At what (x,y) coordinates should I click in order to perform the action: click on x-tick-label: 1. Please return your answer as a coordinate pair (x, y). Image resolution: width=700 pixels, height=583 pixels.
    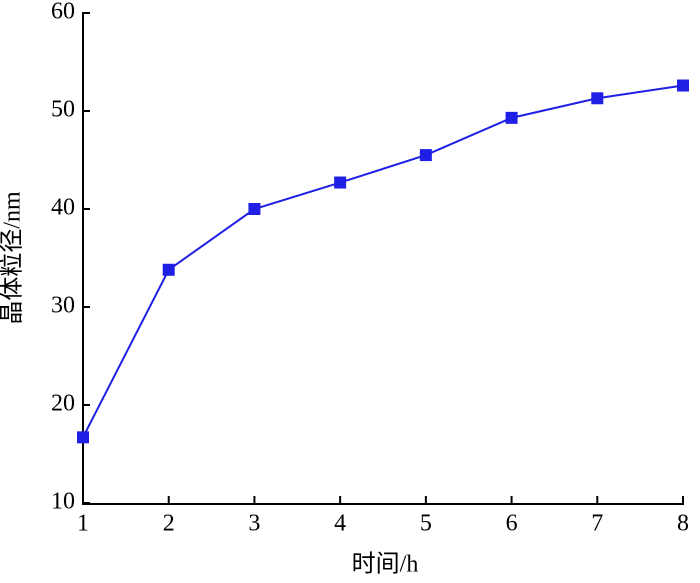
    Looking at the image, I should click on (83, 524).